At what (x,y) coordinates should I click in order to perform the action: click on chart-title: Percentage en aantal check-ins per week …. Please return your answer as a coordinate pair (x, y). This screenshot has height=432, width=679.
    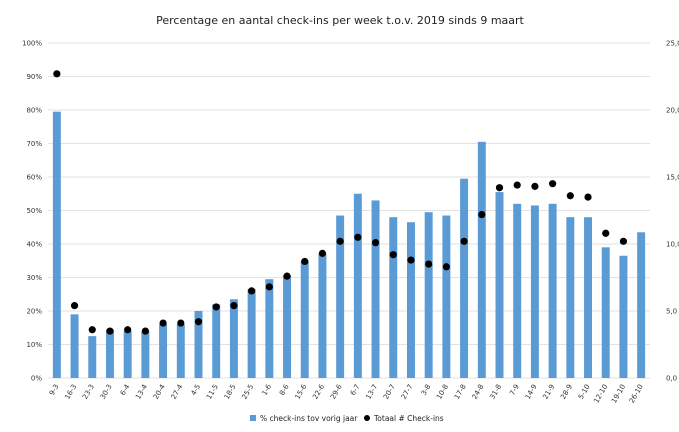
    Looking at the image, I should click on (340, 20).